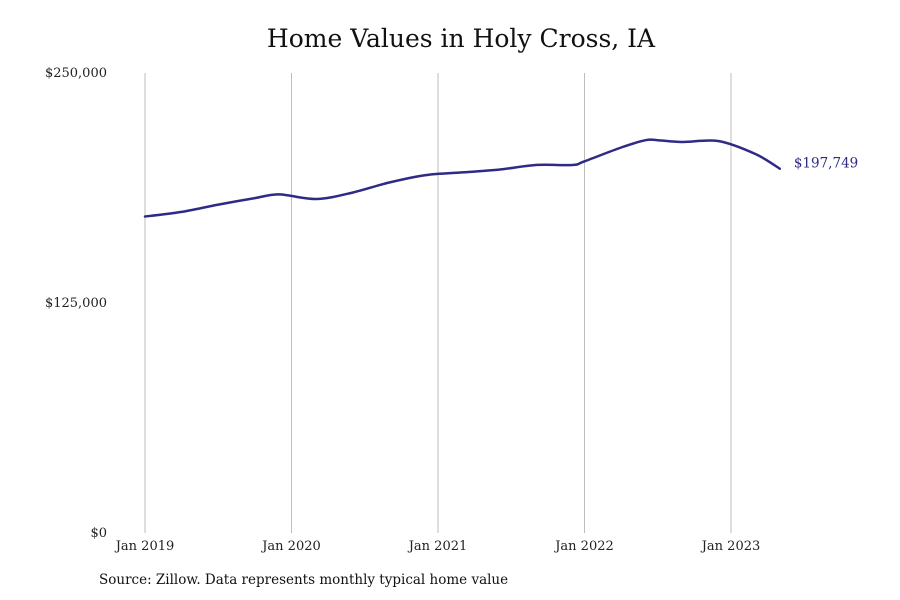 The width and height of the screenshot is (900, 600). I want to click on x-axis-ticks: Jan 2019 Jan 2020 Jan 2021 Jan 2022 Jan 2023, so click(437, 546).